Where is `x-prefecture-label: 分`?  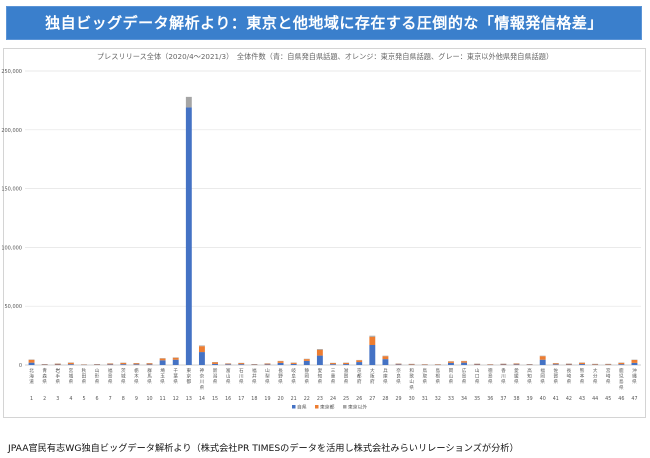
x-prefecture-label: 分 is located at coordinates (595, 376).